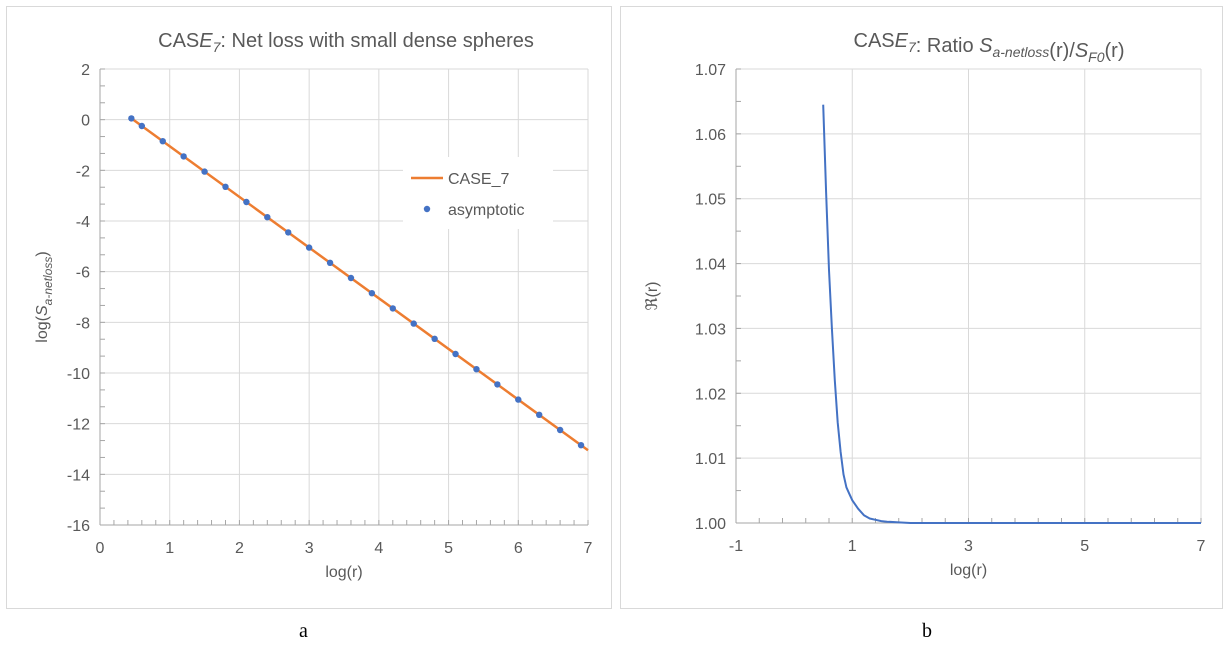 This screenshot has height=648, width=1223. I want to click on y-tick-label: -14, so click(78, 475).